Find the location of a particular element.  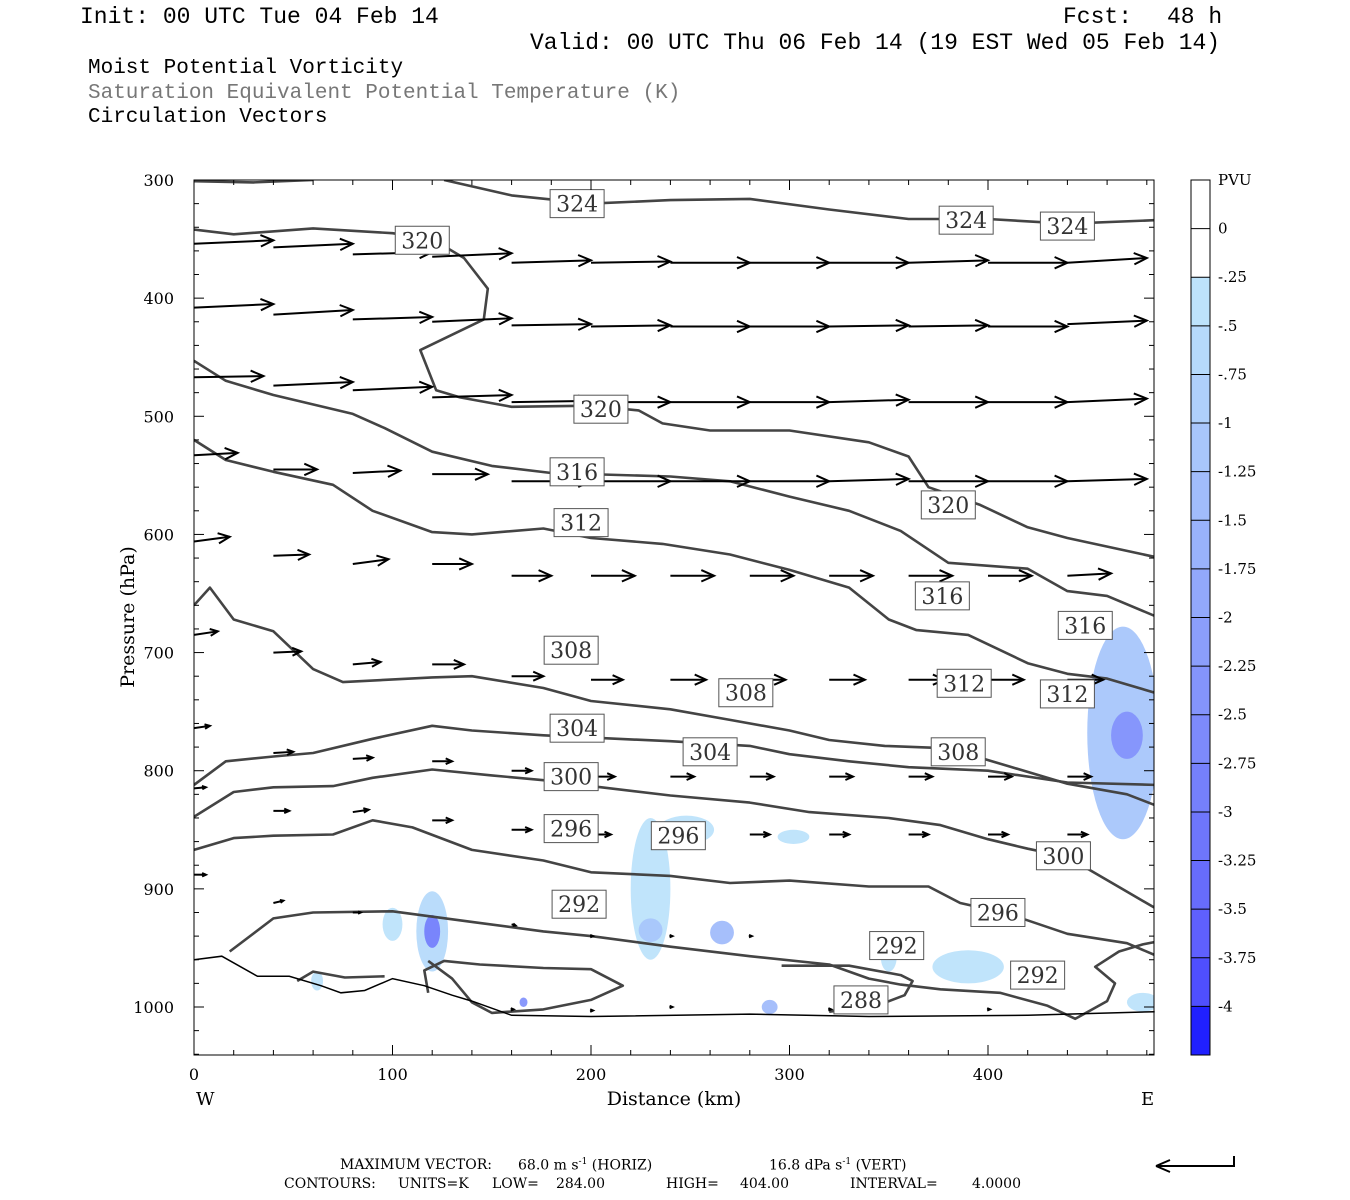

colorbar-tick-label: -3 is located at coordinates (1225, 812).